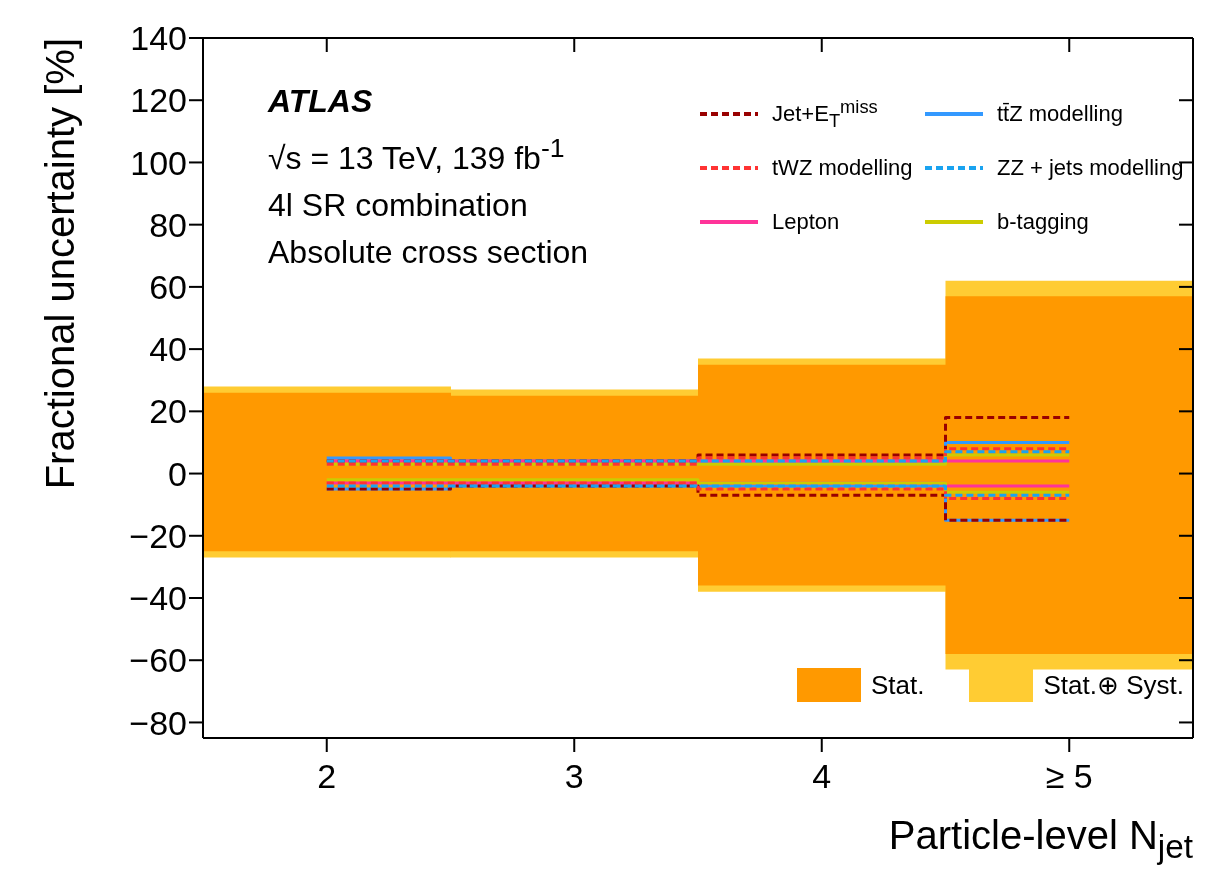 This screenshot has height=879, width=1231. Describe the element at coordinates (168, 224) in the screenshot. I see `y-tick-label: 80` at that location.